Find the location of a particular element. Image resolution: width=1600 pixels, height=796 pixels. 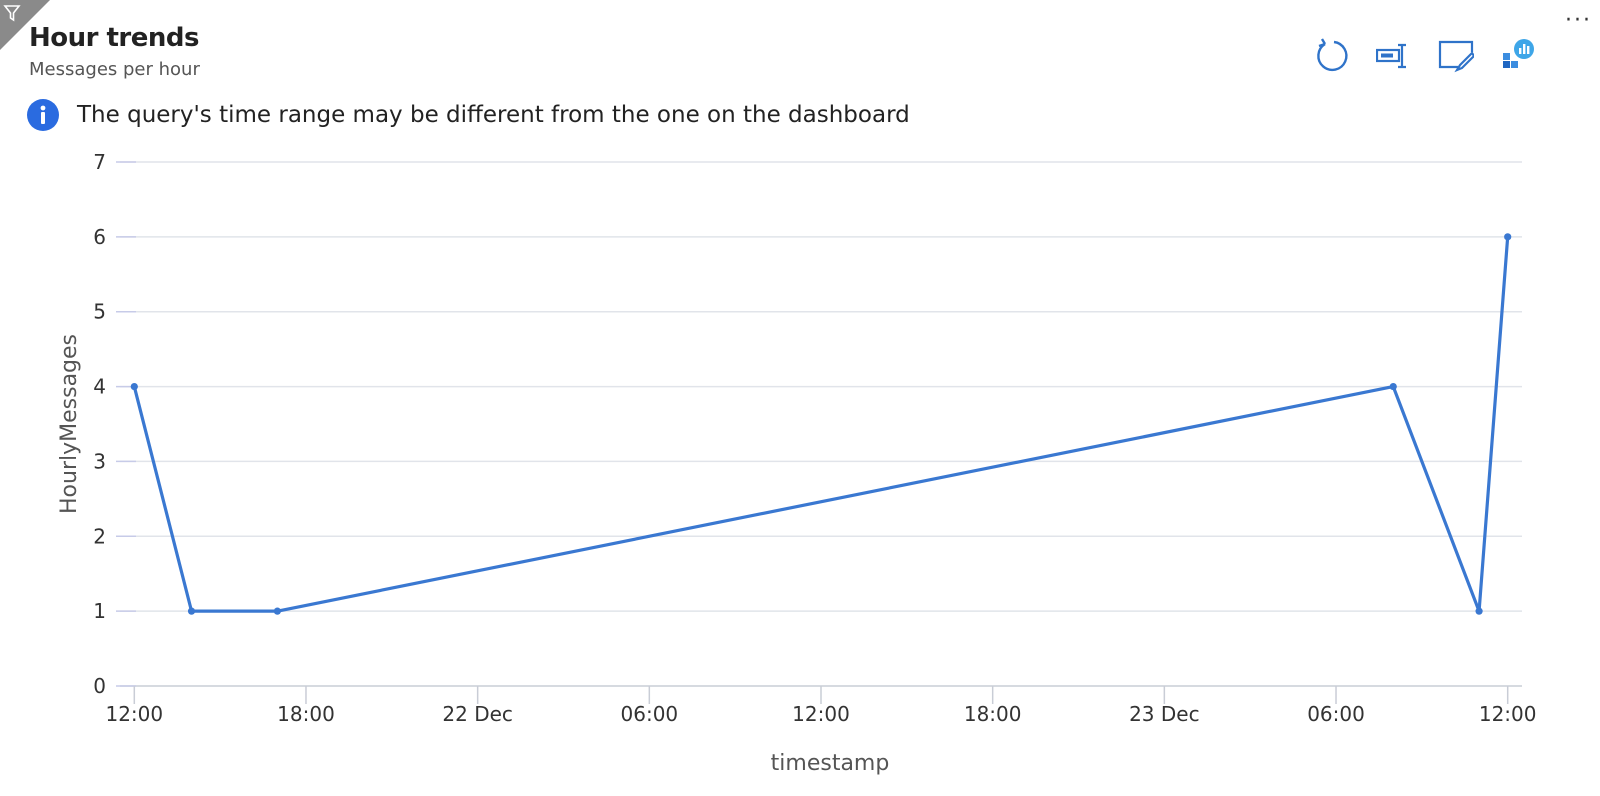

edit-button is located at coordinates (1456, 56).